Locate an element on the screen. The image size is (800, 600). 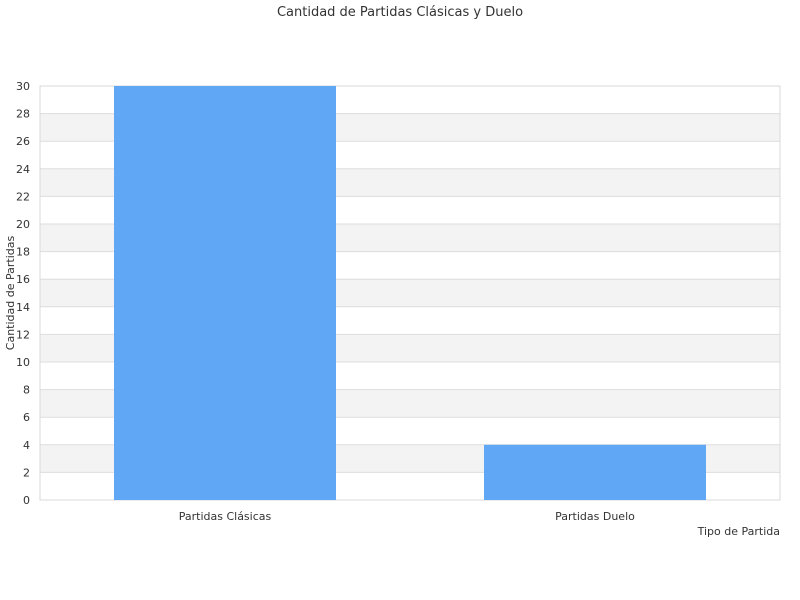
bar is located at coordinates (595, 472).